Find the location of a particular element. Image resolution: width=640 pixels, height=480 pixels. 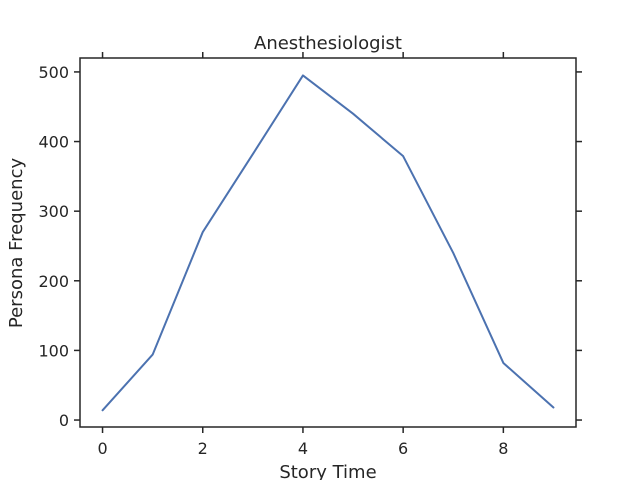

y-tick-label: 300 is located at coordinates (53, 211).